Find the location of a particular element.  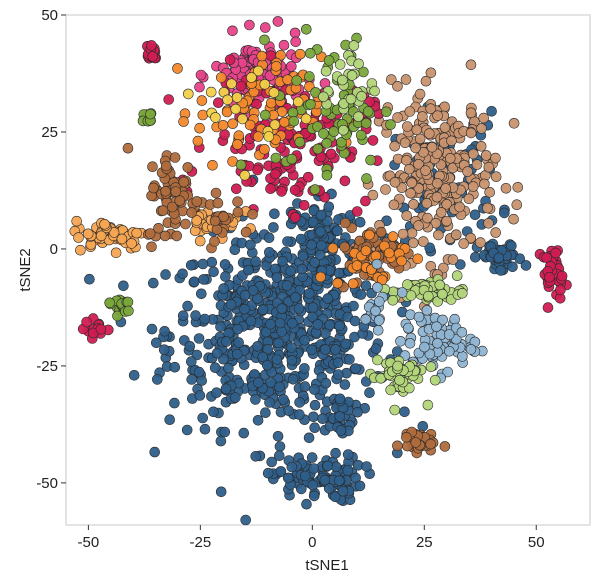

y-axis-ticks: -50 -25 0 25 50 is located at coordinates (51, 249).